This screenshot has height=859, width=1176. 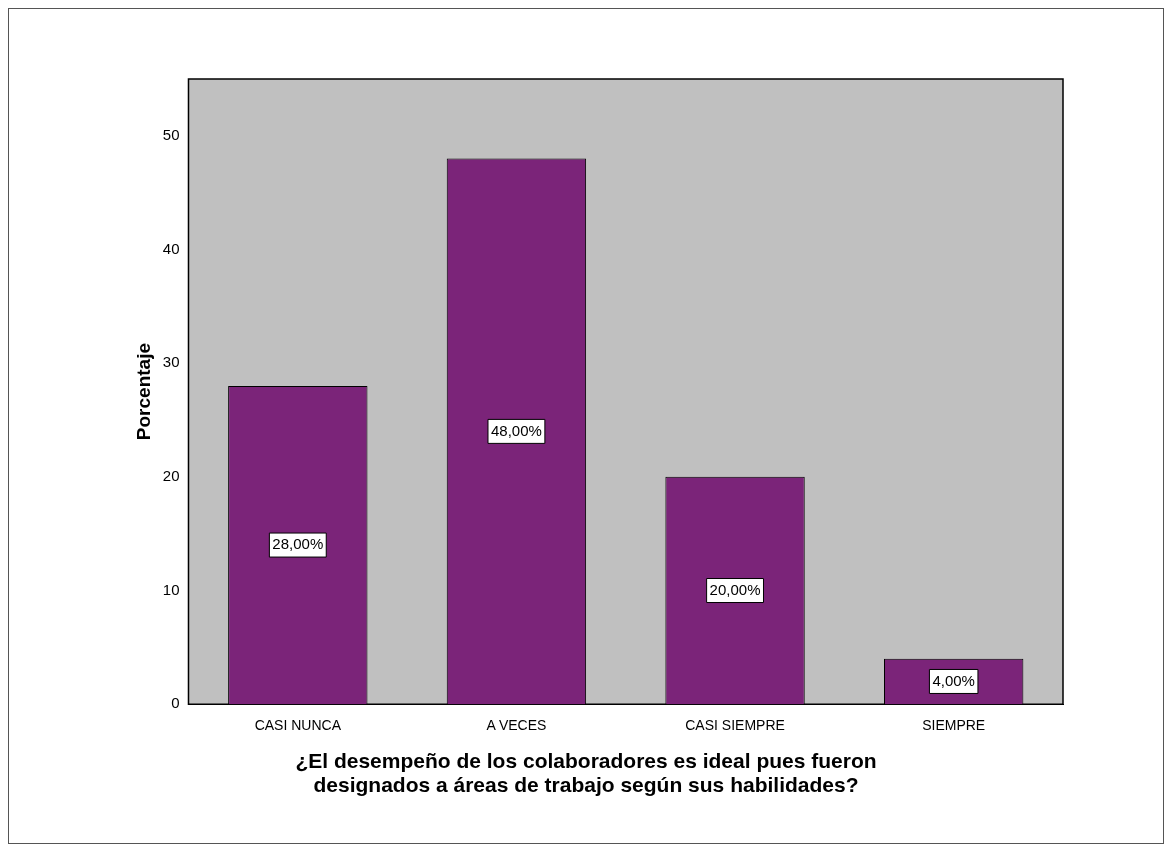 I want to click on data-label: 48,00%, so click(x=516, y=430).